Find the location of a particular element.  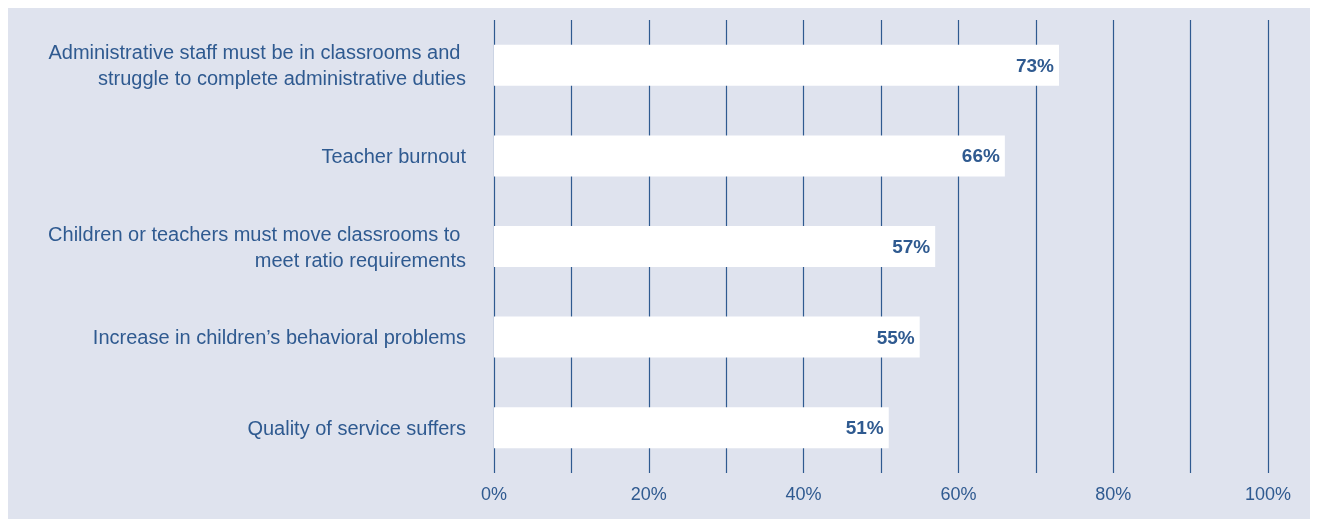

data-label: 57% is located at coordinates (911, 246).